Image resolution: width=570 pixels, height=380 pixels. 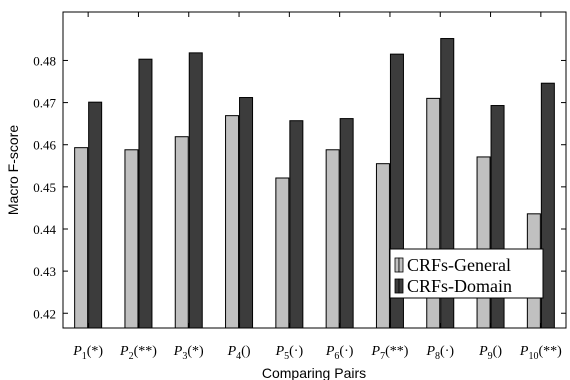 I want to click on x-tick-label: P8(·), so click(x=439, y=353).